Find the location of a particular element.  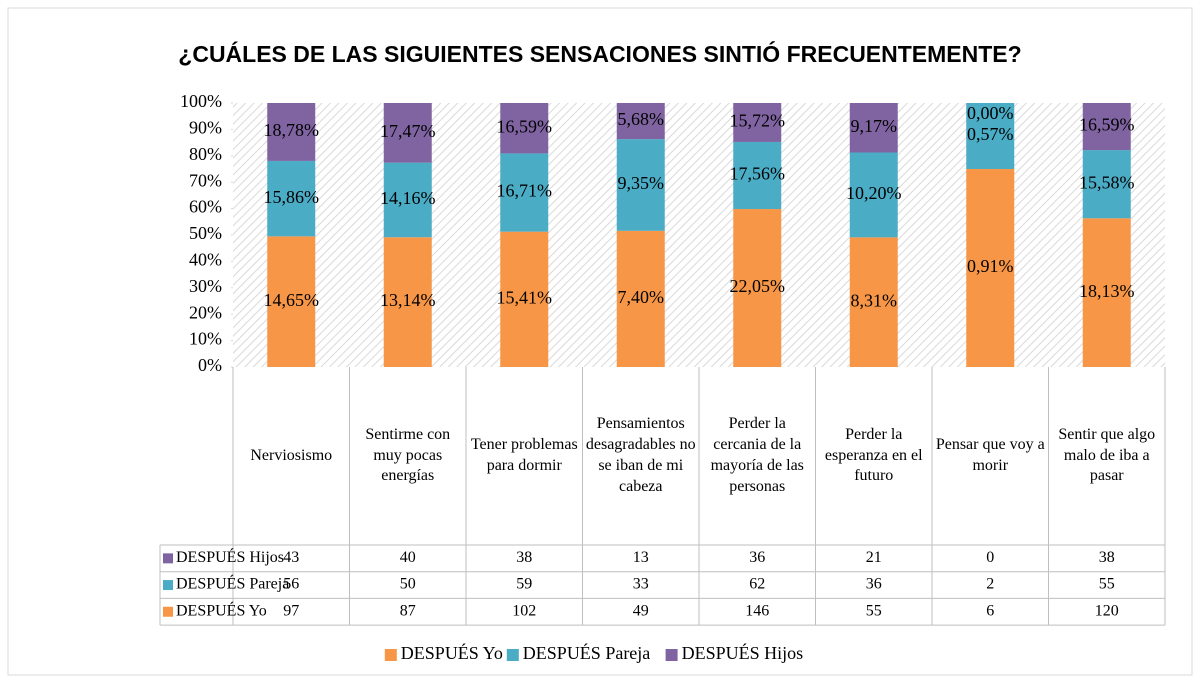

table-value: 6 is located at coordinates (990, 610).